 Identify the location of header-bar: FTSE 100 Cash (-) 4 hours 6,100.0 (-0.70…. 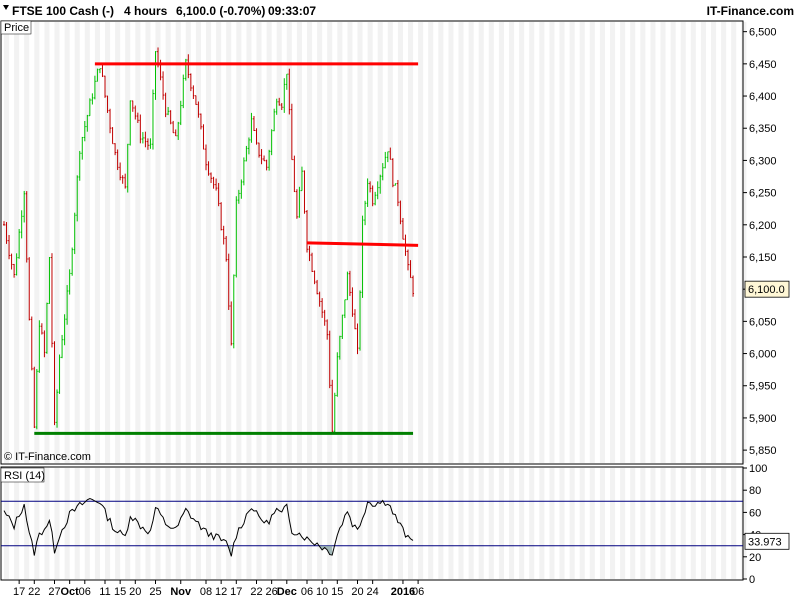
(400, 10).